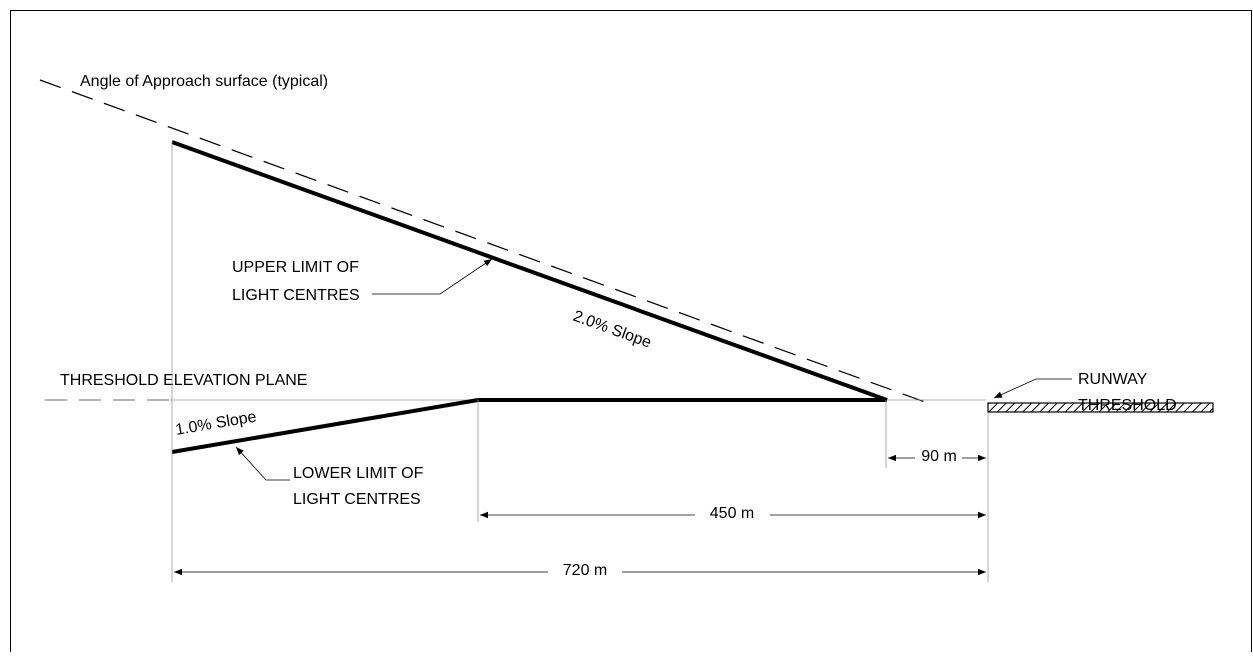 The image size is (1253, 657). What do you see at coordinates (939, 456) in the screenshot?
I see `dim-label: 90 m` at bounding box center [939, 456].